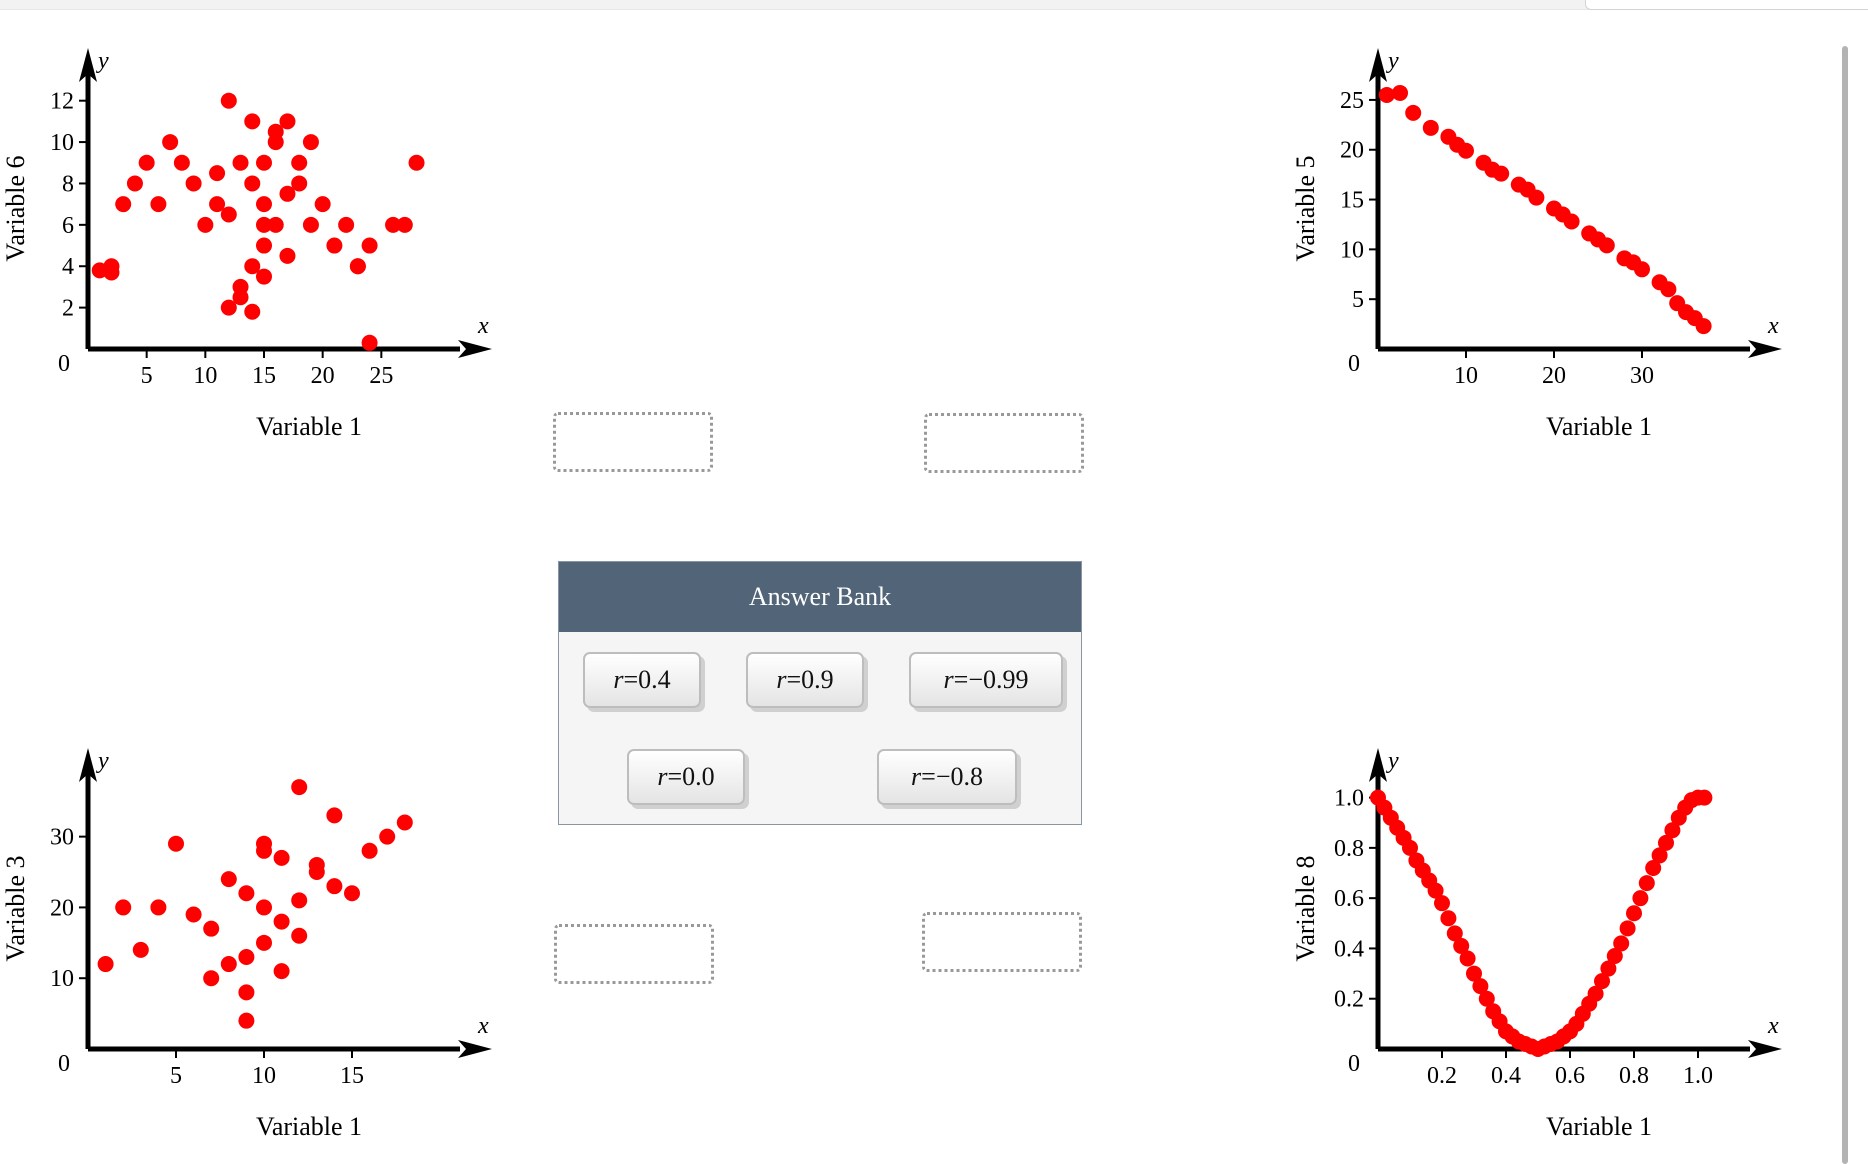  Describe the element at coordinates (15, 908) in the screenshot. I see `y-axis-title: Variable 3` at that location.